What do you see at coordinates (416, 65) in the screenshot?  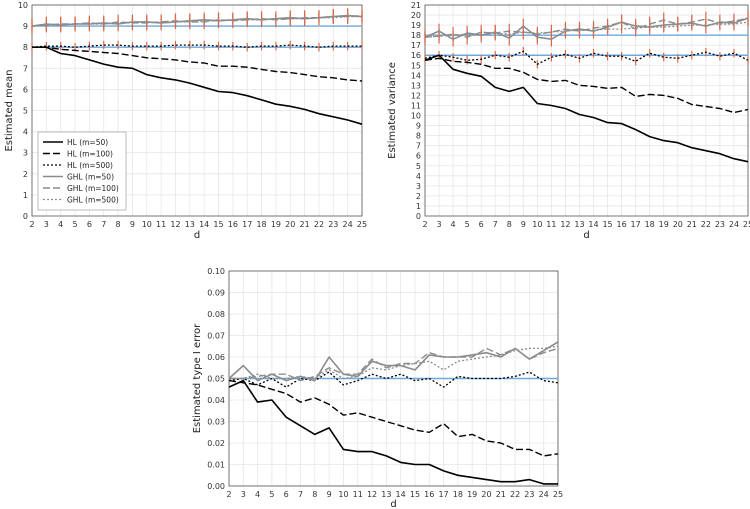 I see `y-tick-label: 15` at bounding box center [416, 65].